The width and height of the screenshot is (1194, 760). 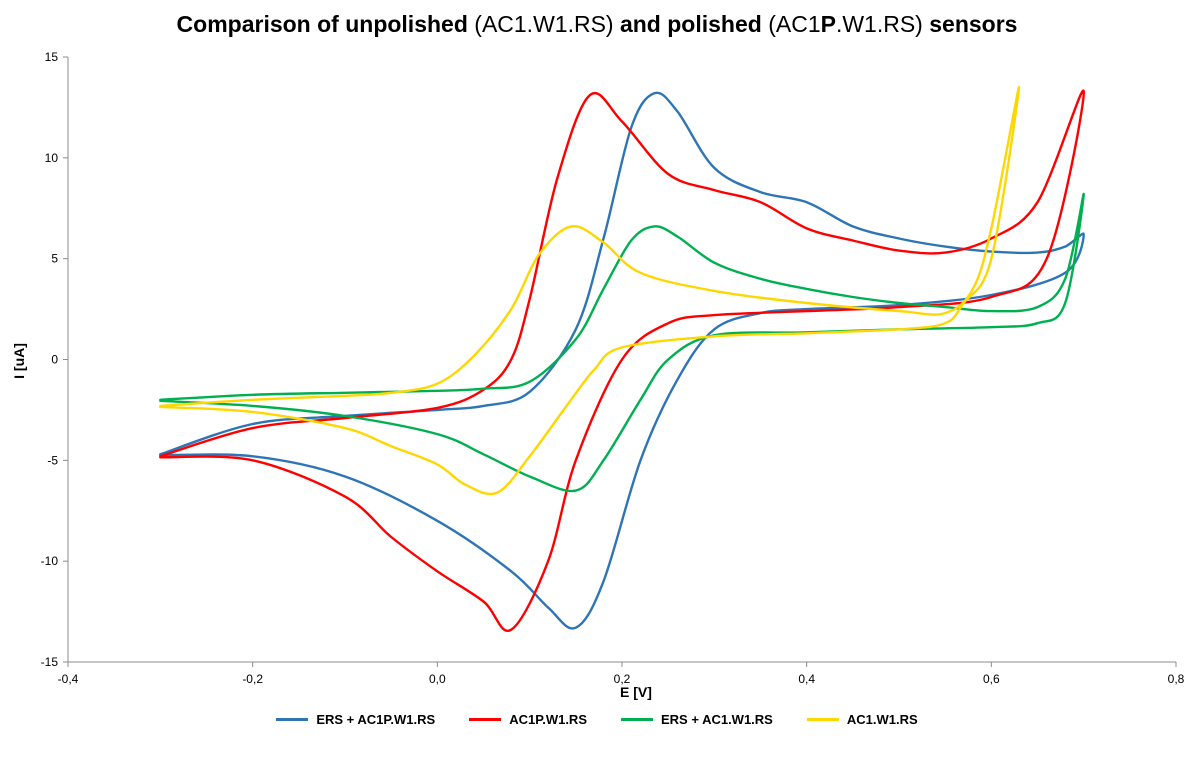 I want to click on y-tick-label: 15, so click(x=52, y=57).